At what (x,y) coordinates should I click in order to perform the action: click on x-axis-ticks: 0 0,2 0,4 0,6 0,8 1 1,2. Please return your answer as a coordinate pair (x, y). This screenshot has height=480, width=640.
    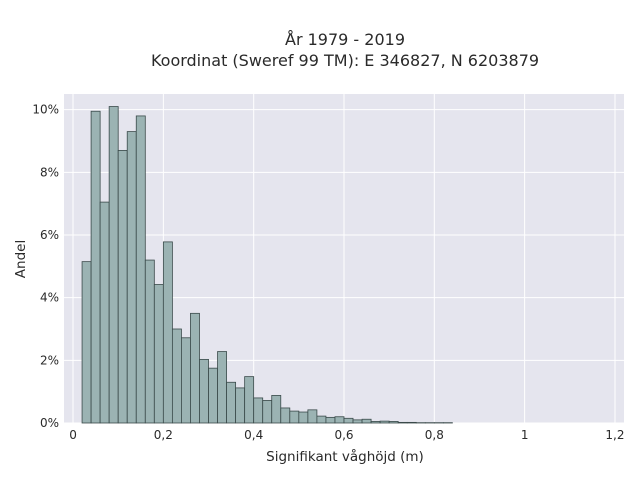
    Looking at the image, I should click on (346, 435).